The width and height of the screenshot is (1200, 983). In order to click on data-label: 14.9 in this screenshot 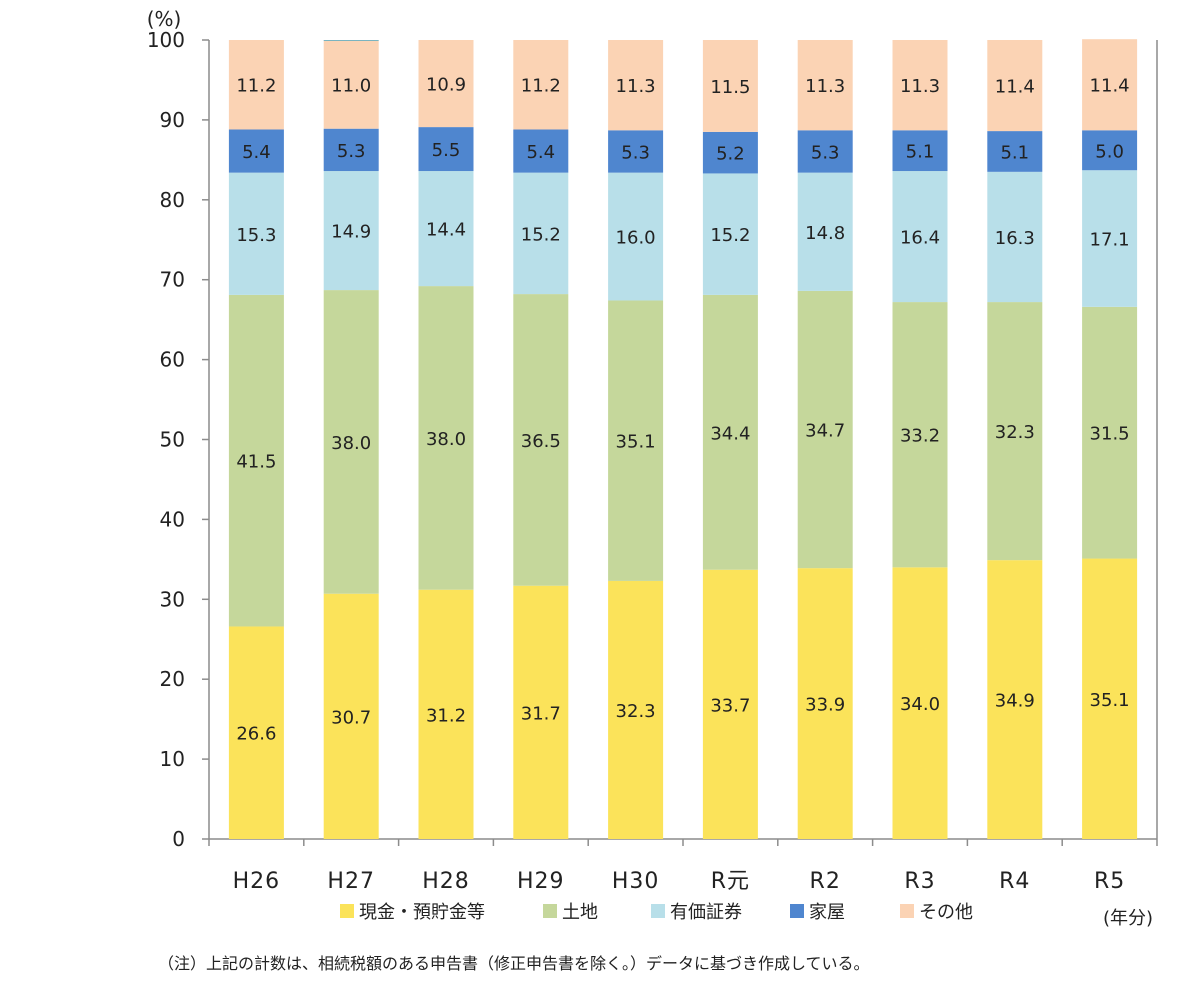, I will do `click(351, 232)`.